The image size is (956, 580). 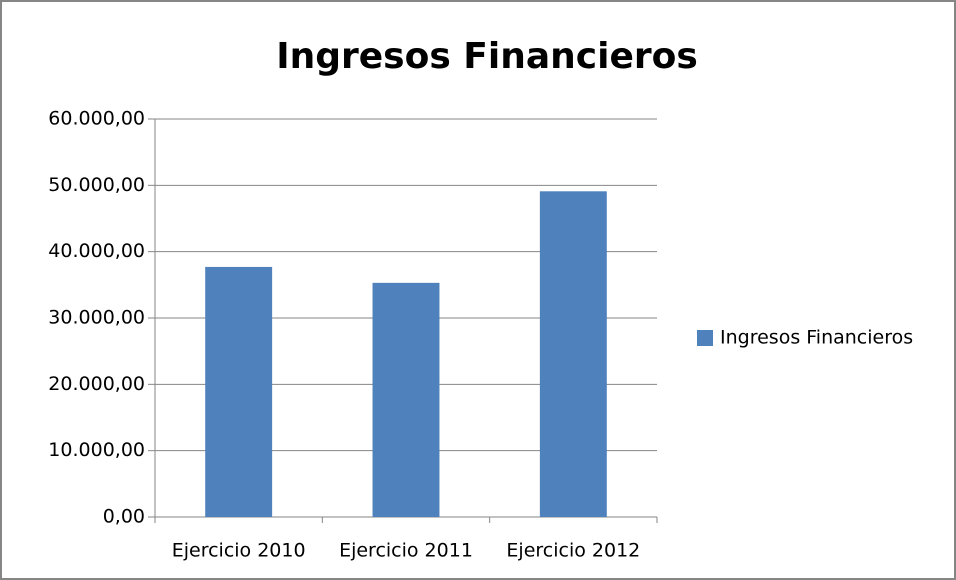 What do you see at coordinates (816, 338) in the screenshot?
I see `legend-label: Ingresos Financieros` at bounding box center [816, 338].